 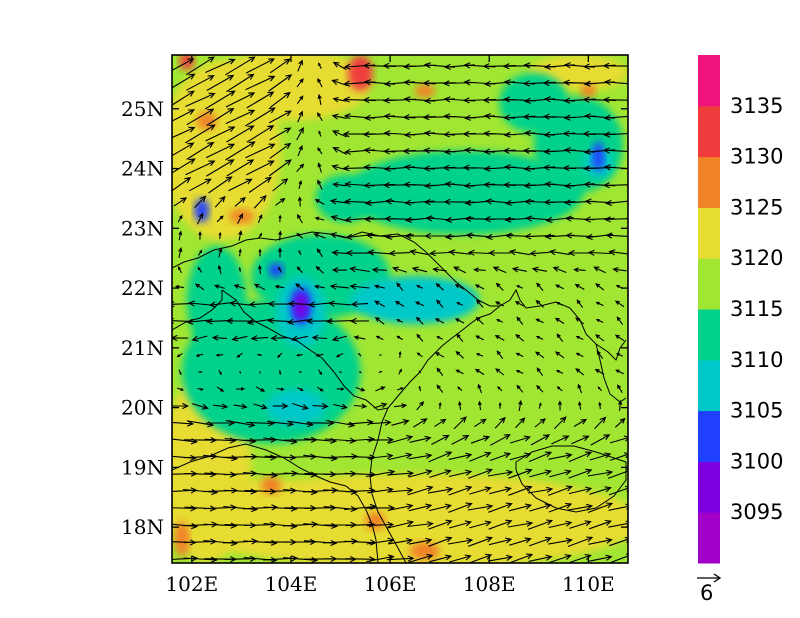 I want to click on vector-reference-arrowhead, so click(x=717, y=578).